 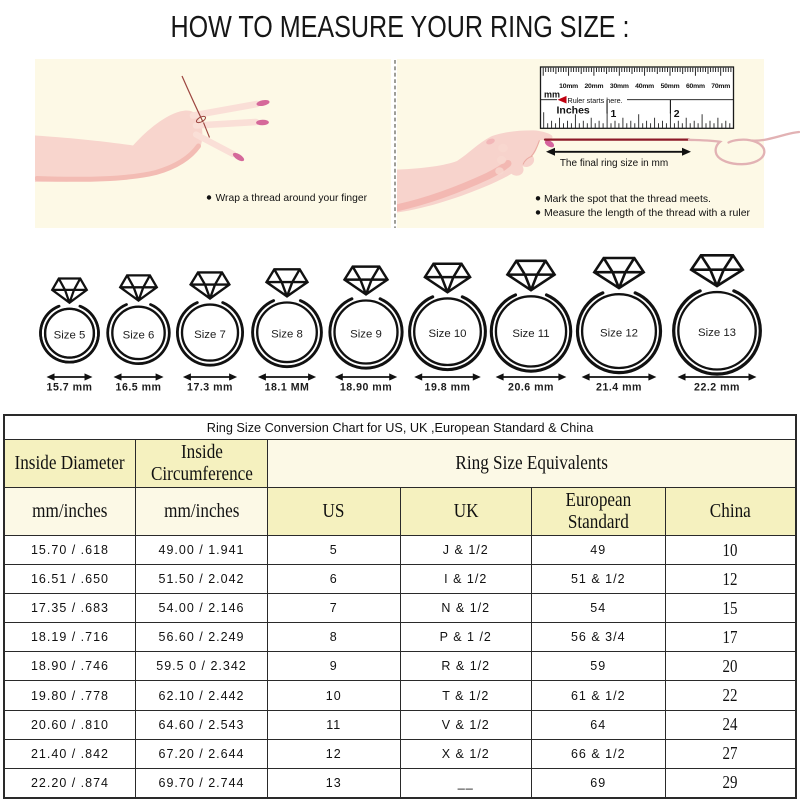 What do you see at coordinates (530, 334) in the screenshot?
I see `svg-text: Size 11` at bounding box center [530, 334].